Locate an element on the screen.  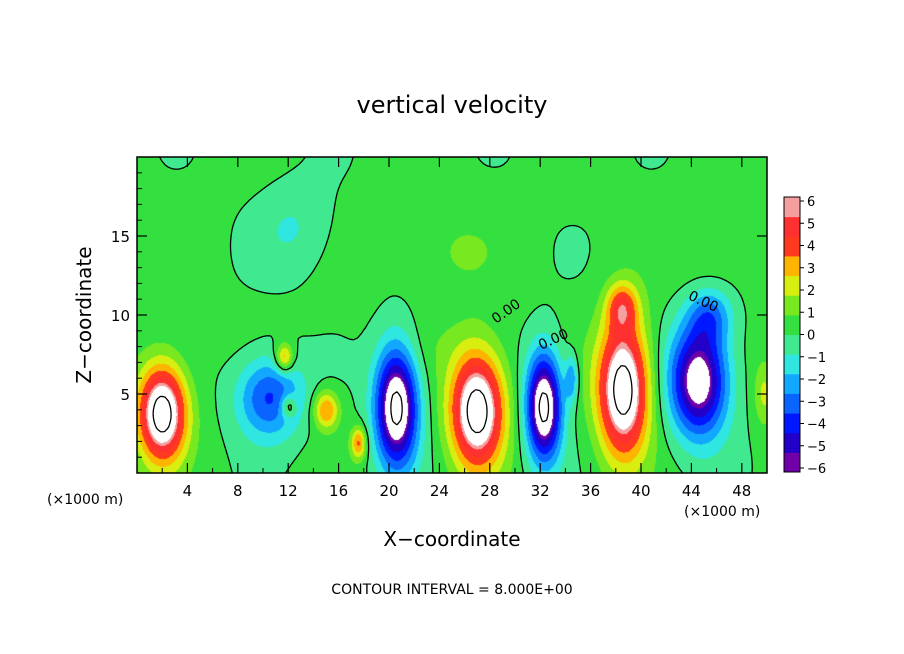
chart-title: vertical velocity is located at coordinates (452, 105).